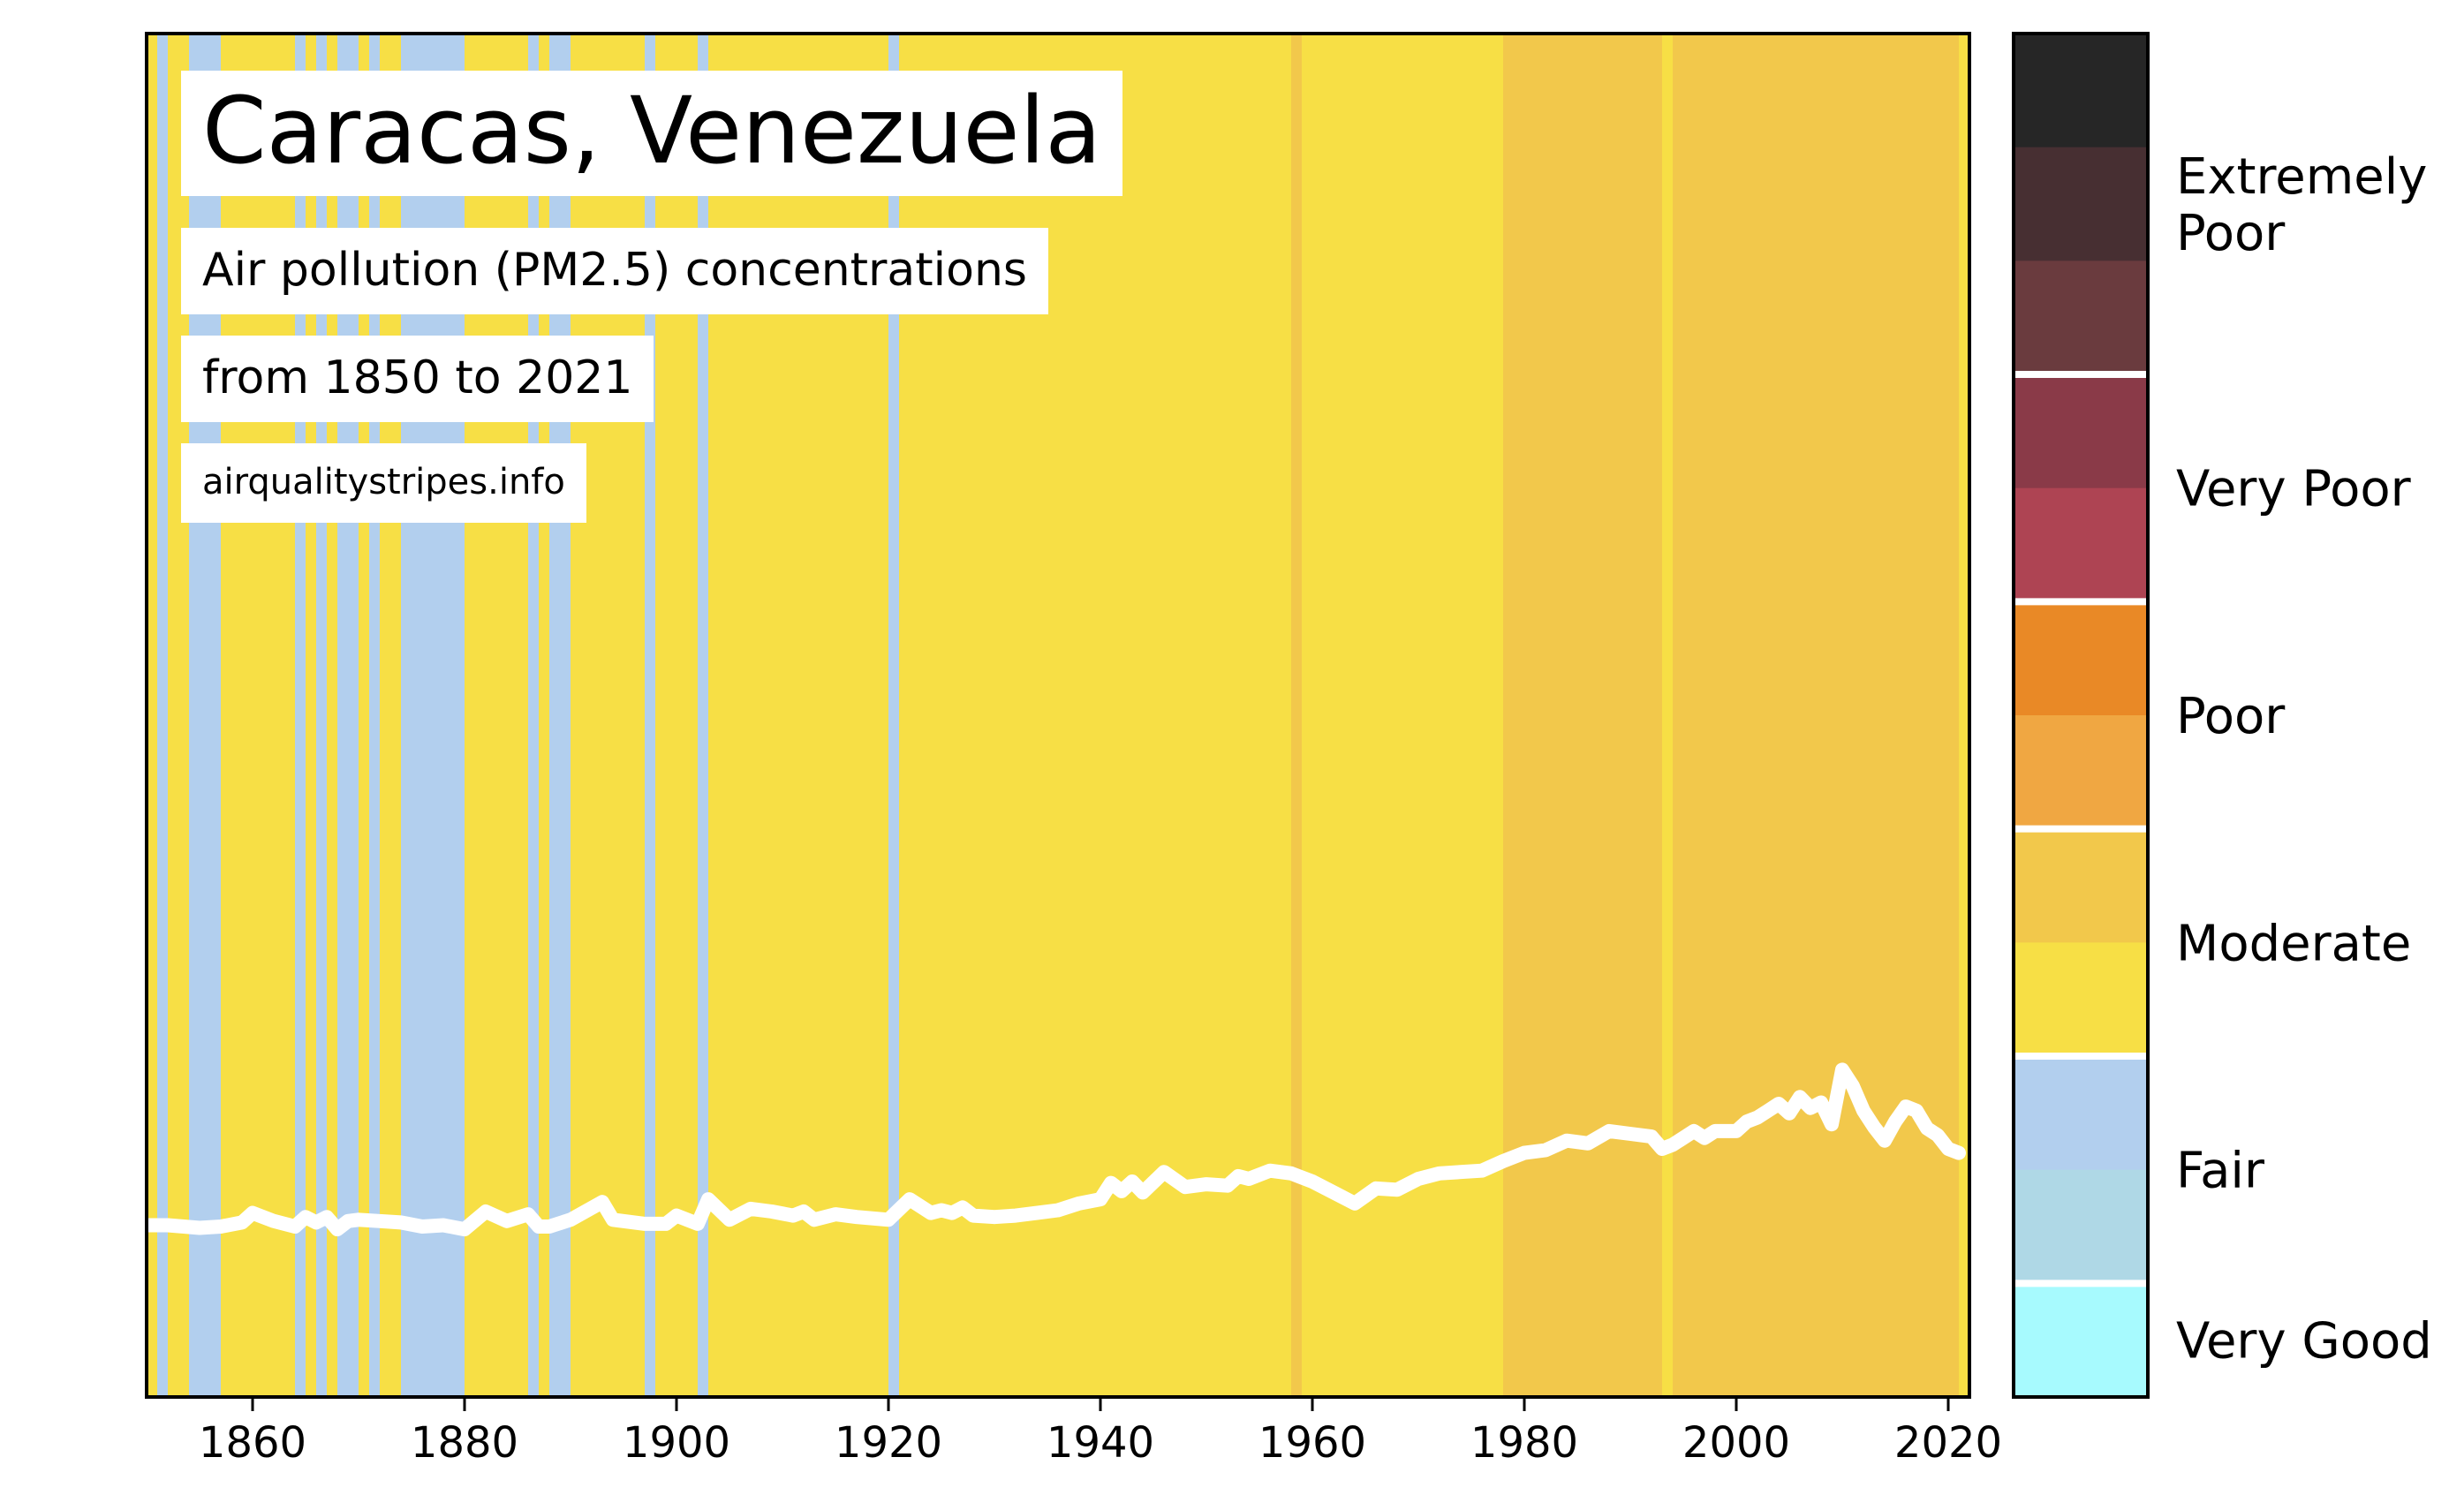 The height and width of the screenshot is (1495, 2464). What do you see at coordinates (2231, 717) in the screenshot?
I see `legend-label: Poor` at bounding box center [2231, 717].